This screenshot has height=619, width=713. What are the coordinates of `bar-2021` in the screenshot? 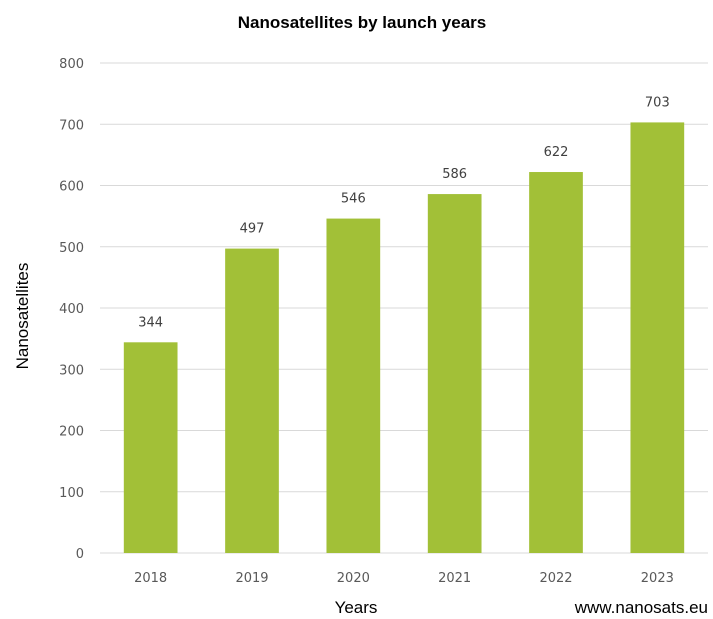 It's located at (454, 373).